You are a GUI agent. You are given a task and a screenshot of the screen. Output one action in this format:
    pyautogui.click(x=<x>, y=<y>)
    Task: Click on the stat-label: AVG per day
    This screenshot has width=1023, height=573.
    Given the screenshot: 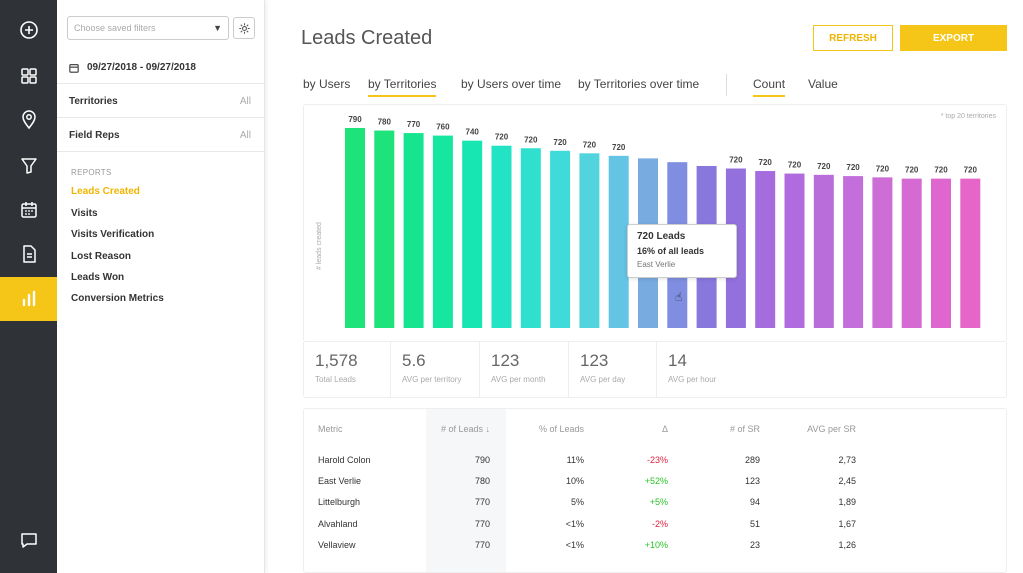 What is the action you would take?
    pyautogui.click(x=603, y=379)
    